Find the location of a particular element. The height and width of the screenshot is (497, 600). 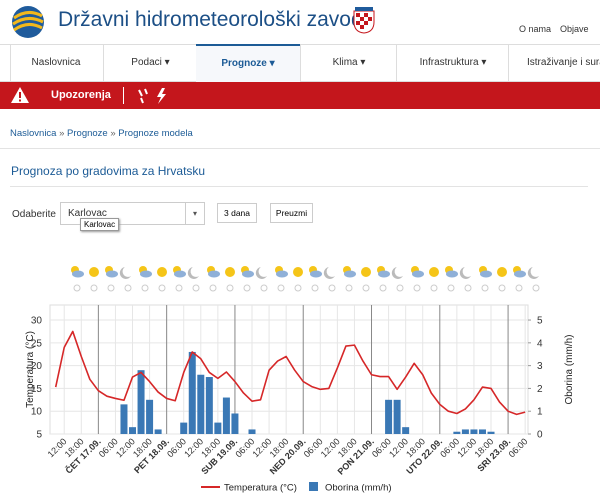

alert-icons is located at coordinates (152, 96).